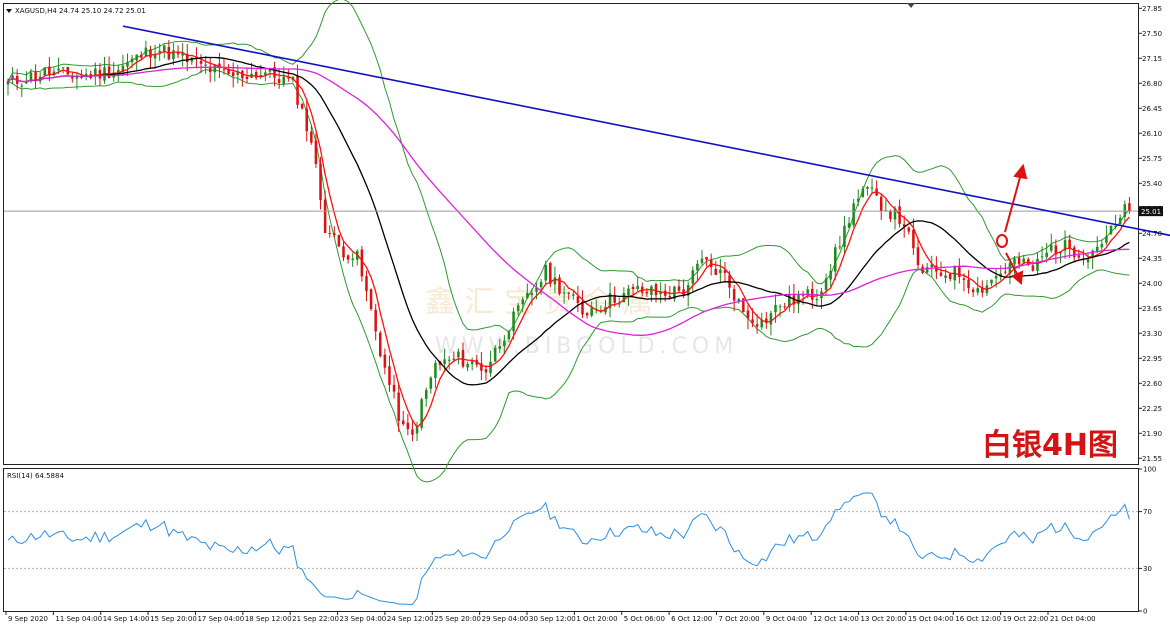  Describe the element at coordinates (363, 619) in the screenshot. I see `time-tick-label: 23 Sep 04:00` at that location.